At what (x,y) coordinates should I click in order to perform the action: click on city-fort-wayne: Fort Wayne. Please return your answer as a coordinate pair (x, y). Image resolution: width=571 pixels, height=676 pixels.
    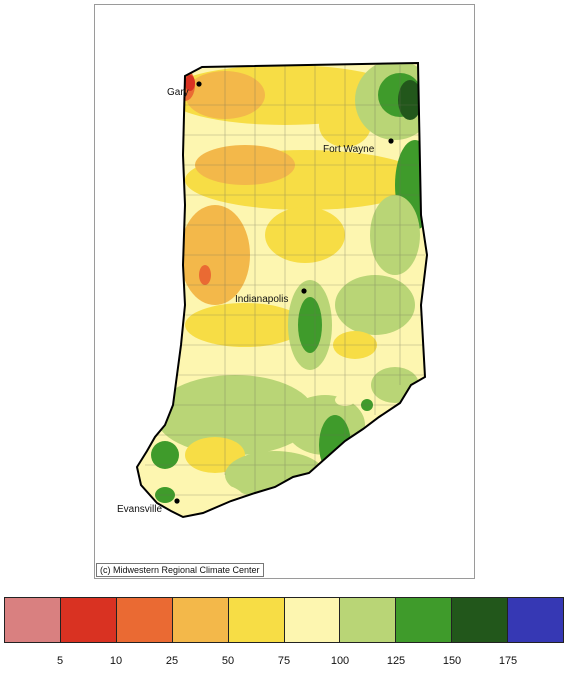
    Looking at the image, I should click on (358, 146).